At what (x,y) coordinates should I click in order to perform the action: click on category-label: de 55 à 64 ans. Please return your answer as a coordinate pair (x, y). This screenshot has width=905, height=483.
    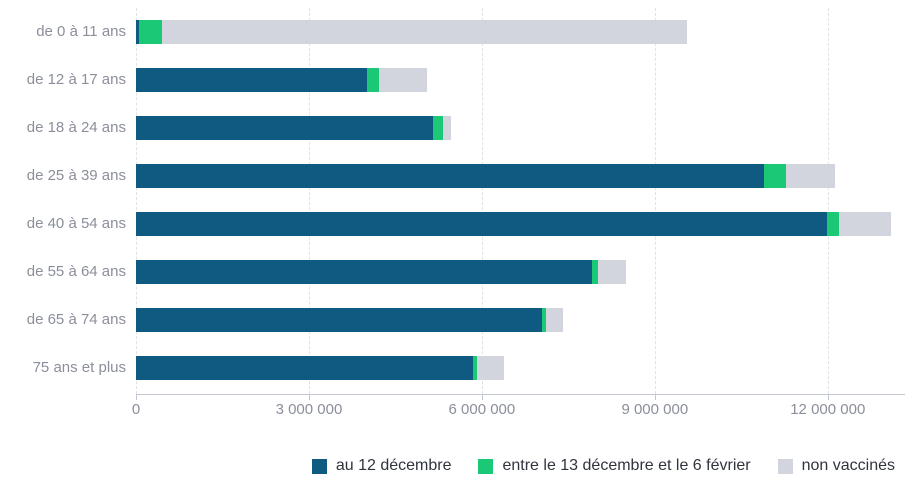
    Looking at the image, I should click on (76, 271).